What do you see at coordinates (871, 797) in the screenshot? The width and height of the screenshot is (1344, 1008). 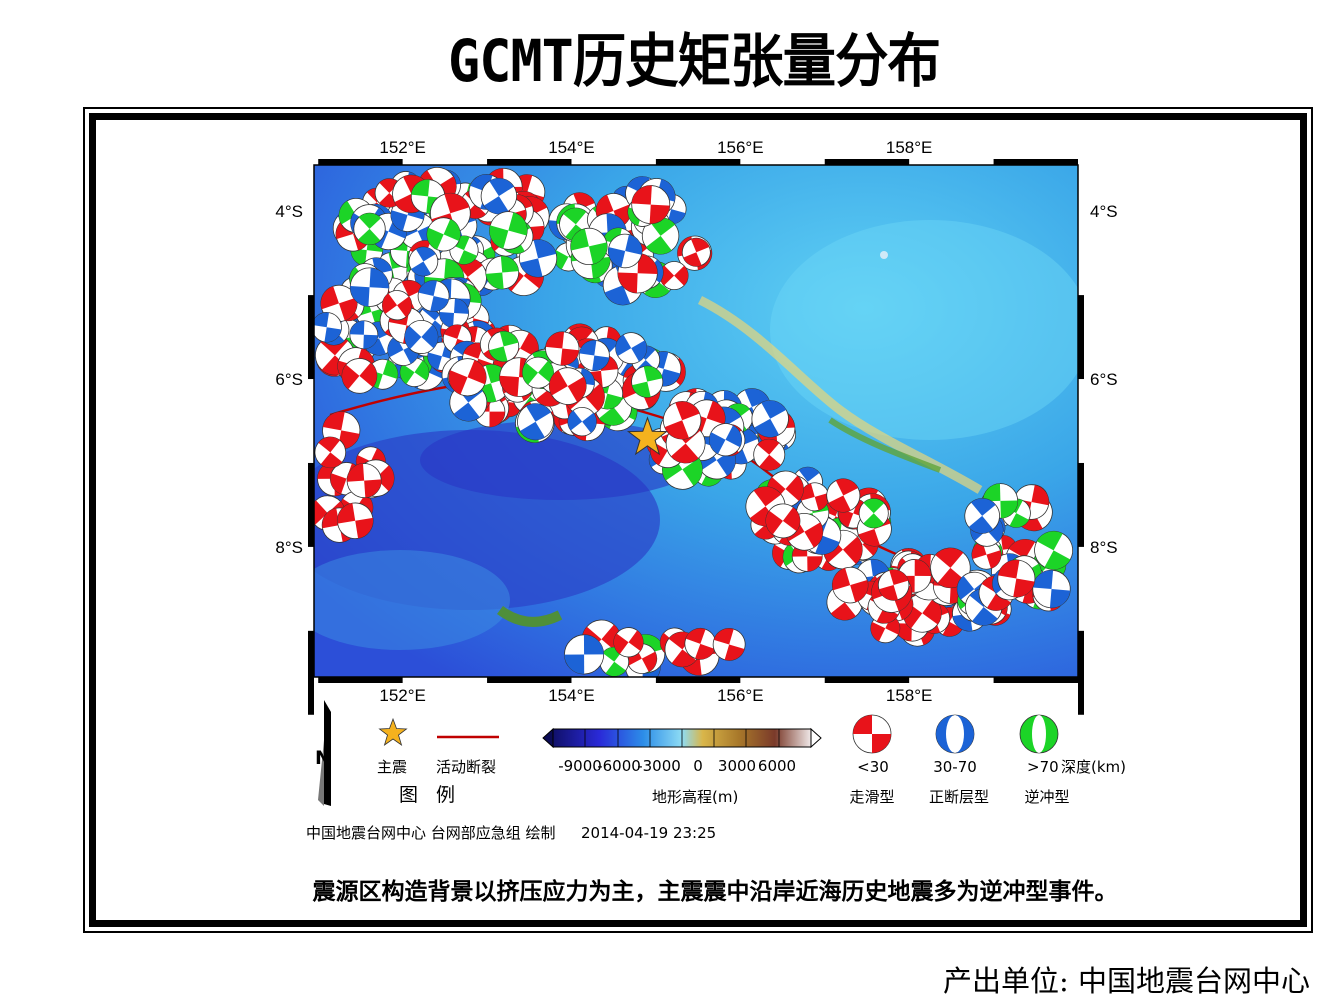 I see `mechanism-label: 走滑型` at bounding box center [871, 797].